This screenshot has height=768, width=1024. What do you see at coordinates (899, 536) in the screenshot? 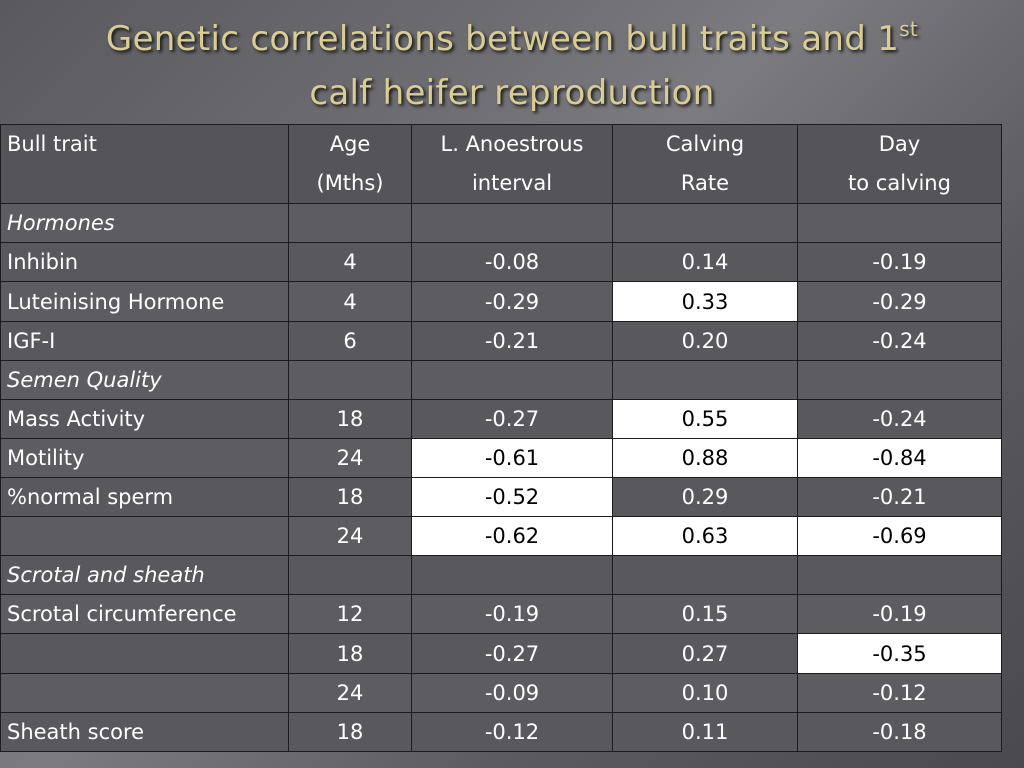
I see `cell-day-to-calving: -0.69` at bounding box center [899, 536].